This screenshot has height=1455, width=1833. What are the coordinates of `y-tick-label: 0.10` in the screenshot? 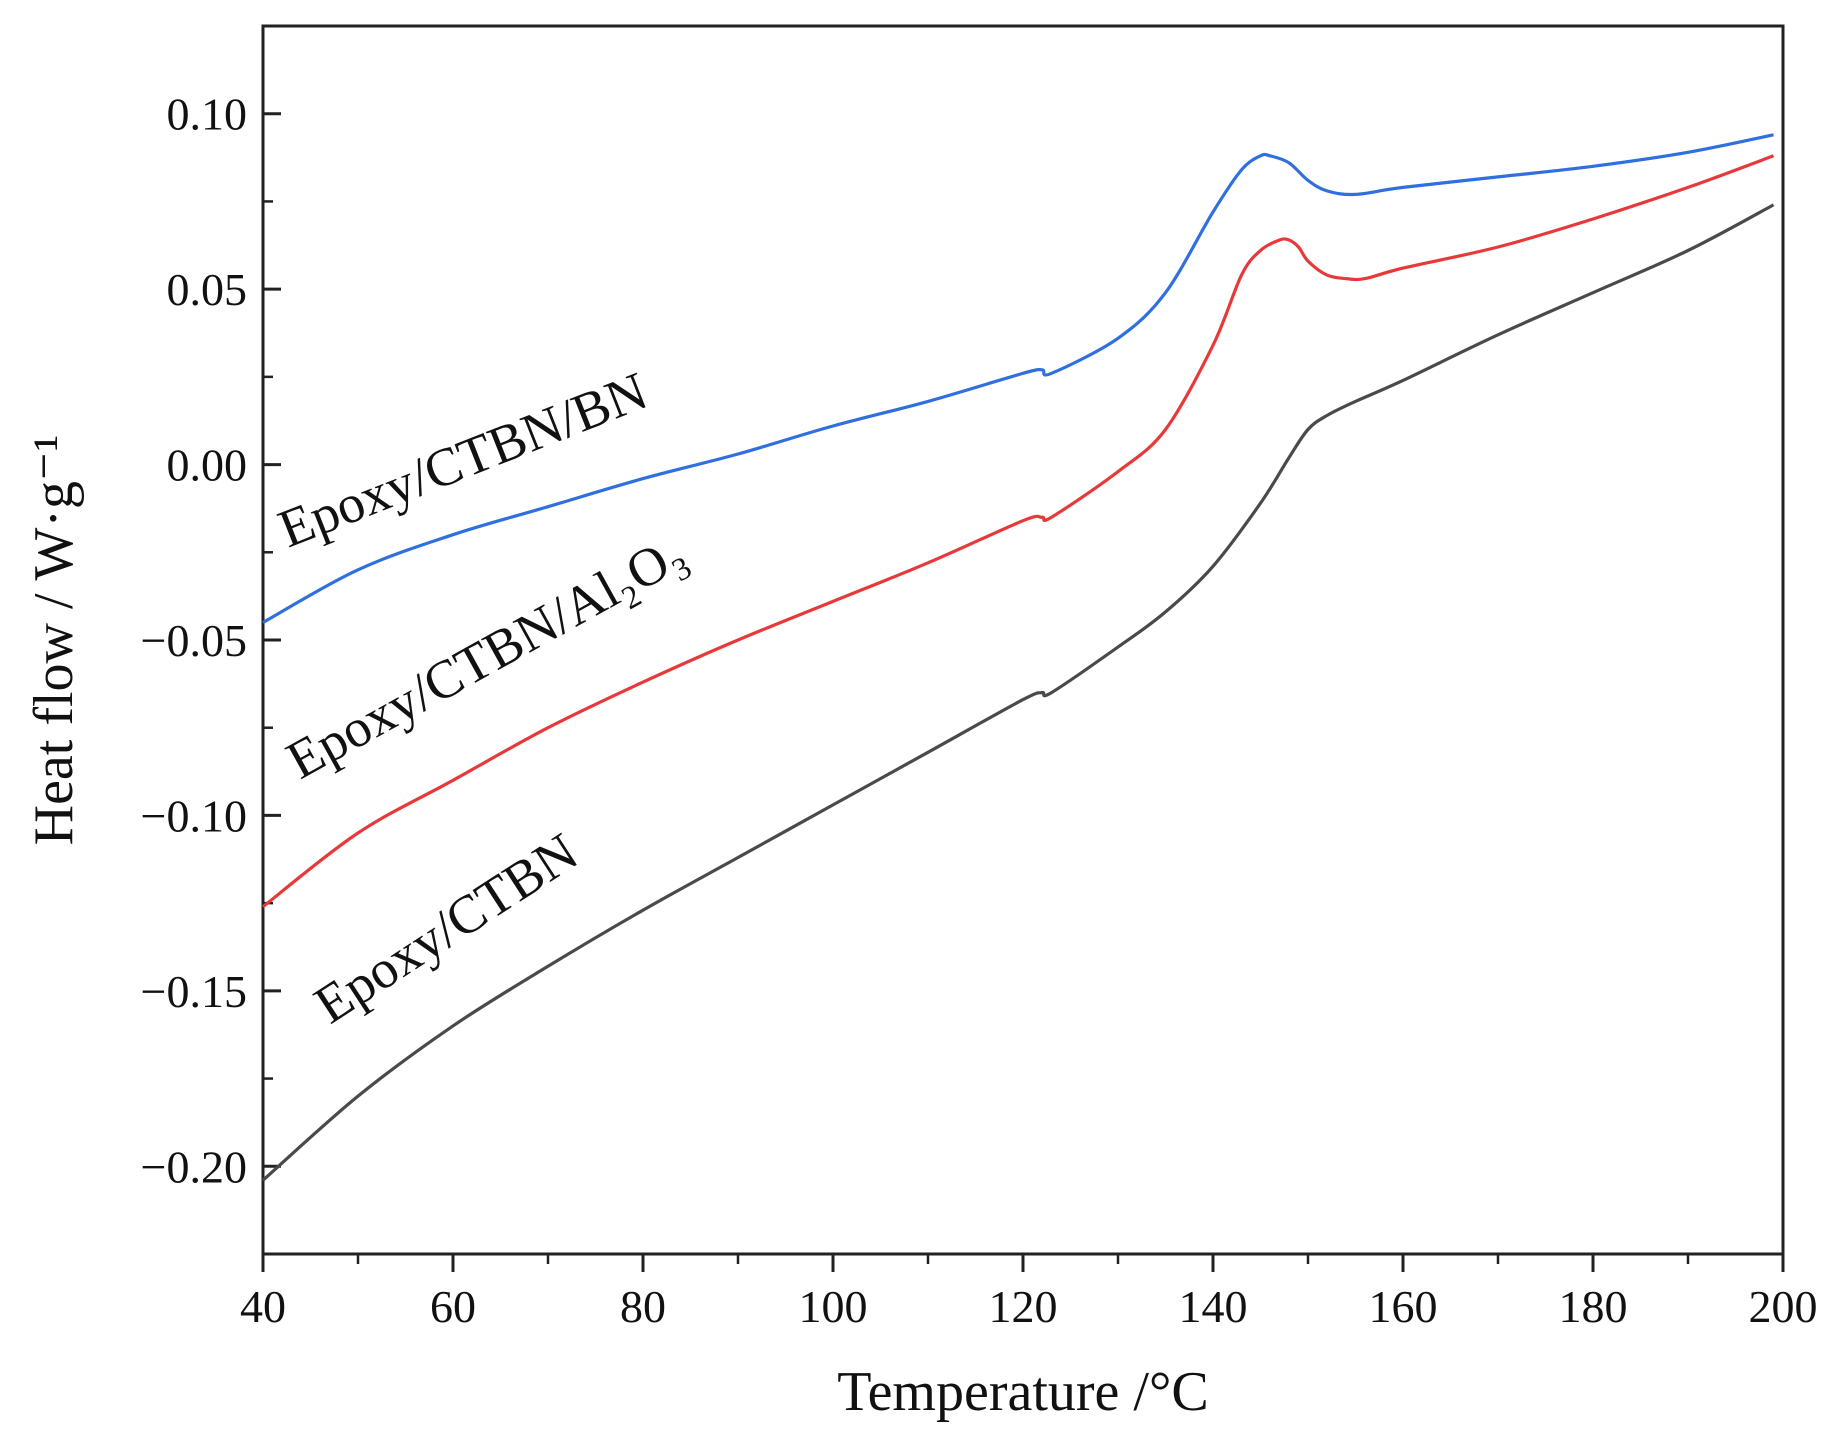 It's located at (207, 114).